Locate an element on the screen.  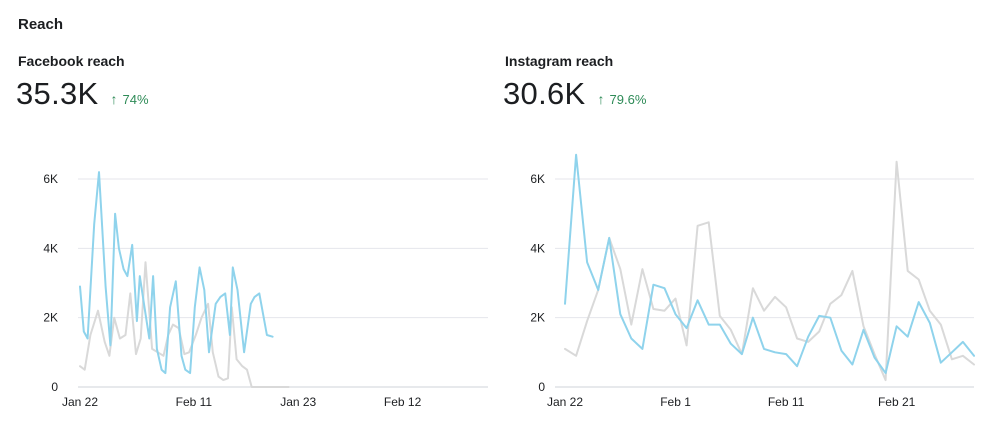
reach-total-value: 35.3K is located at coordinates (57, 93).